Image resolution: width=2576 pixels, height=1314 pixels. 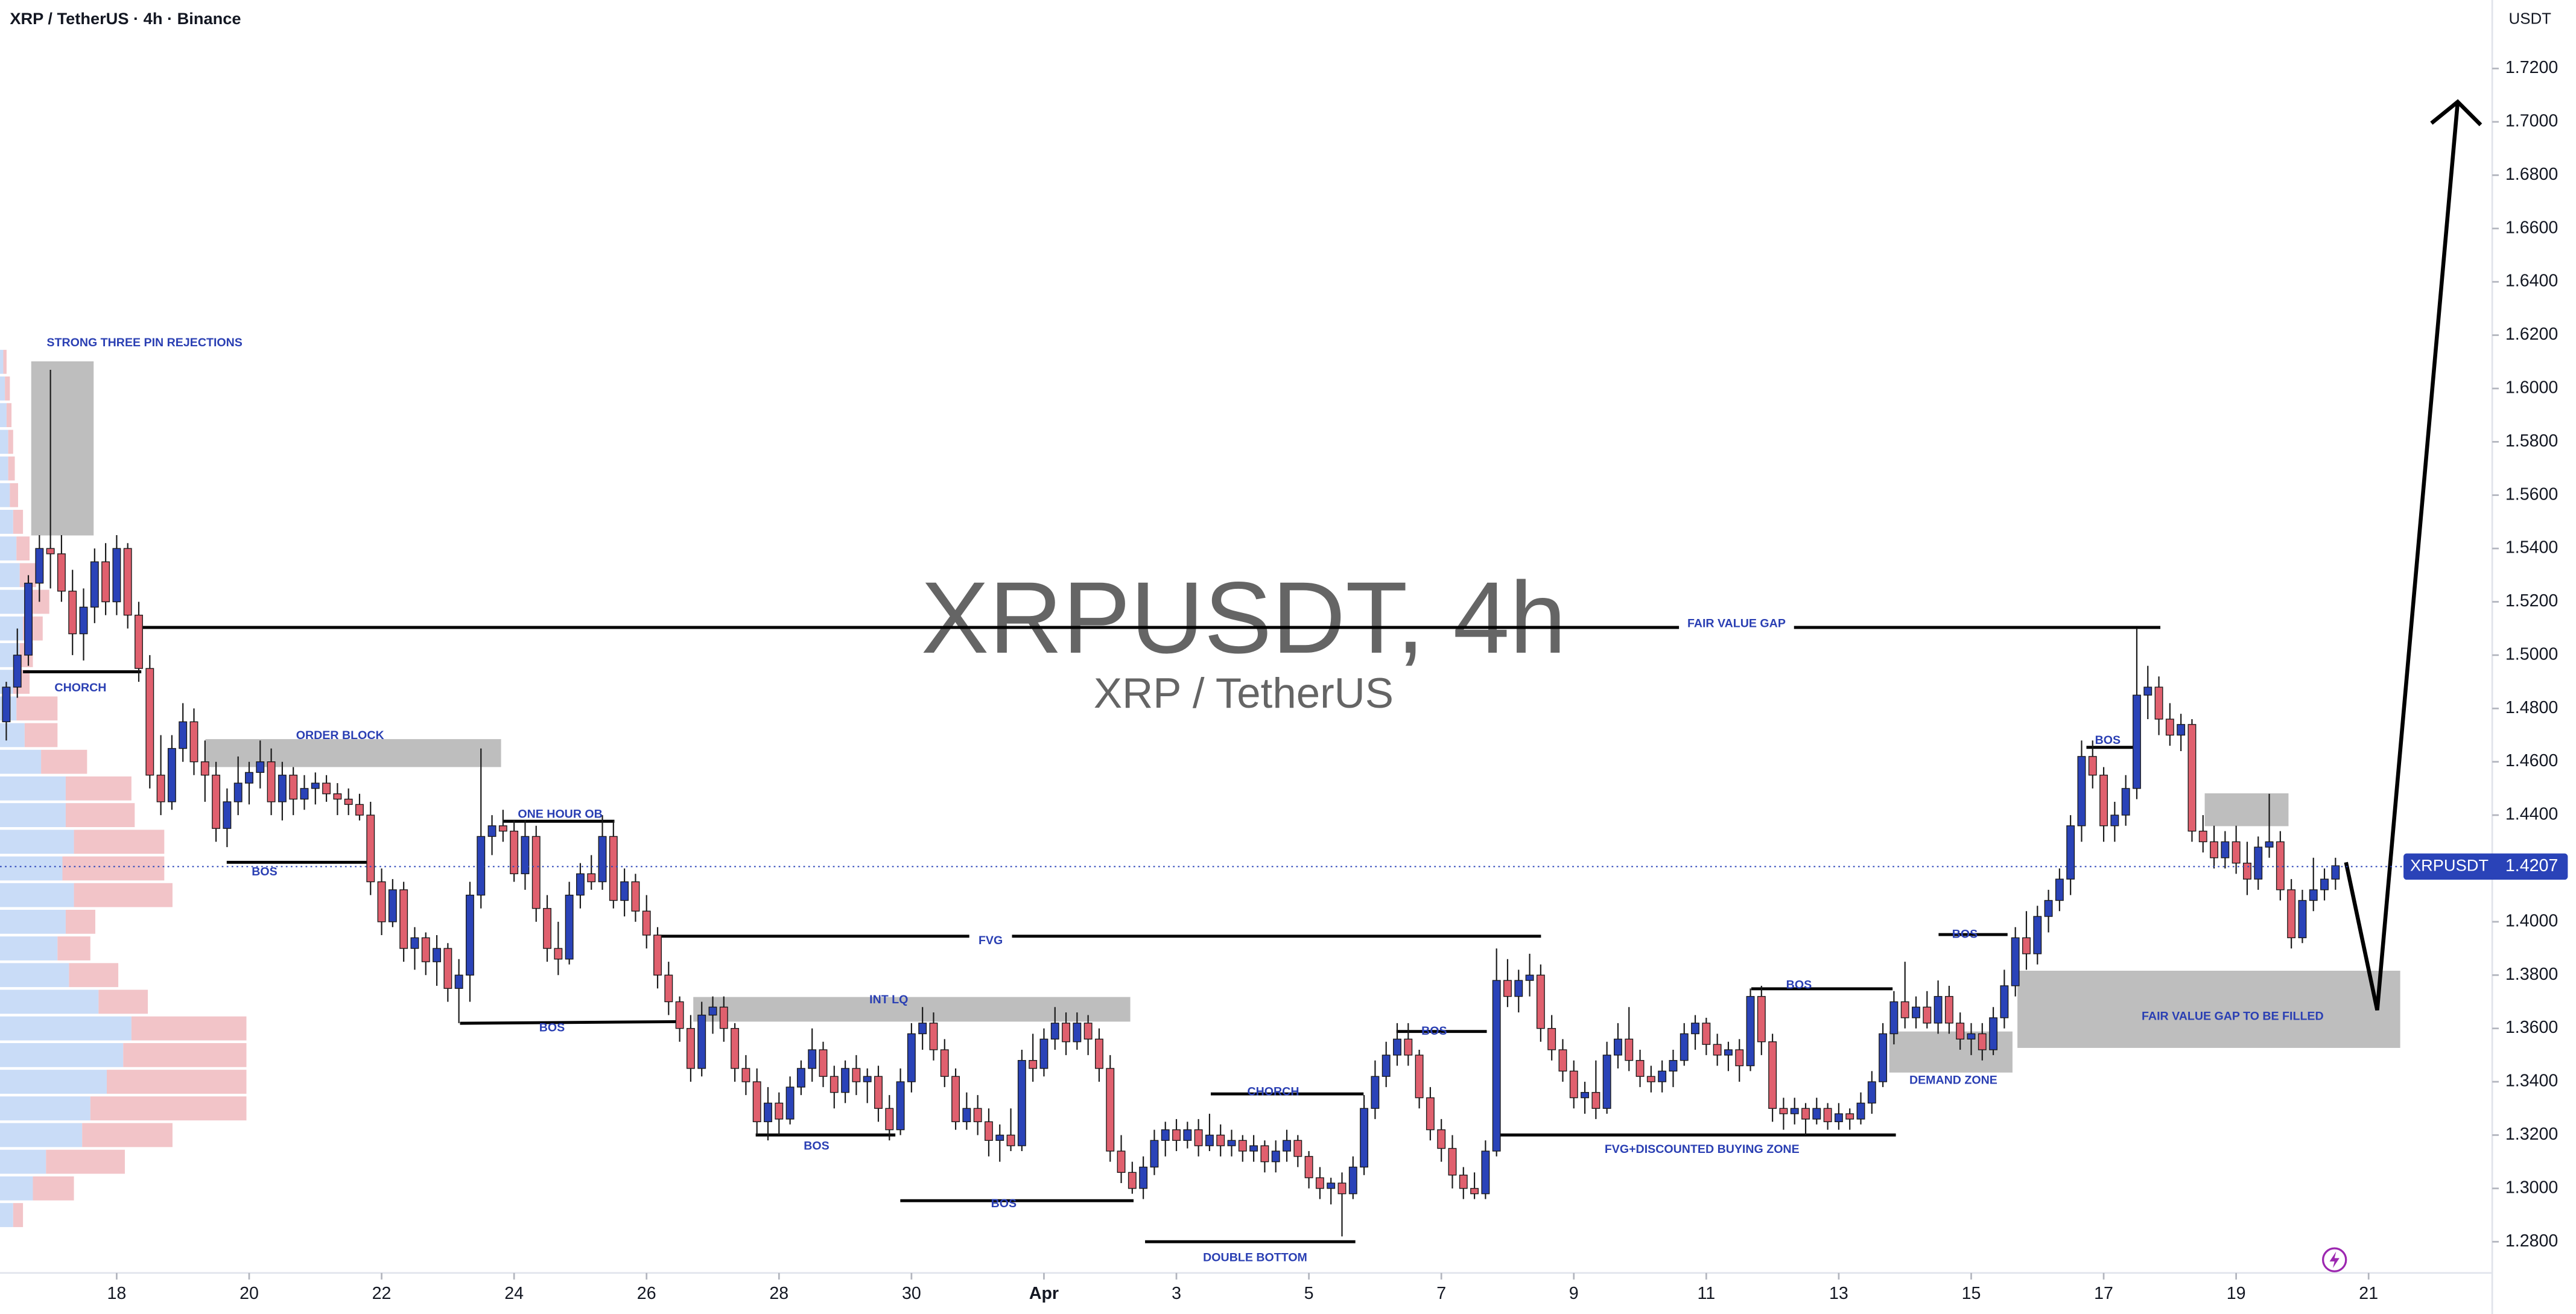 What do you see at coordinates (125, 18) in the screenshot?
I see `header-title: XRP / TetherUS · 4h · Binance` at bounding box center [125, 18].